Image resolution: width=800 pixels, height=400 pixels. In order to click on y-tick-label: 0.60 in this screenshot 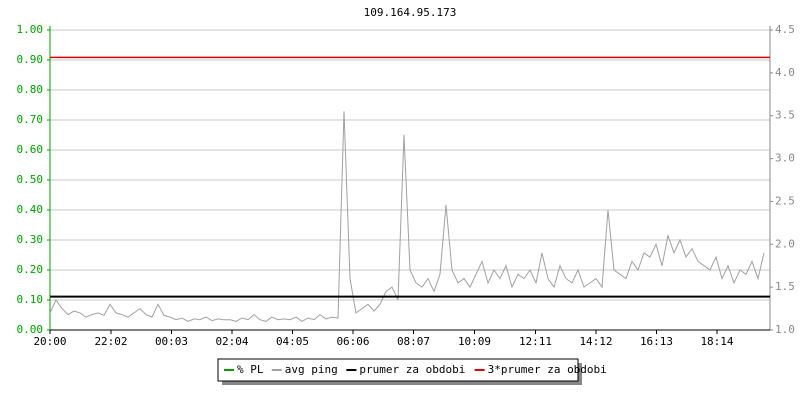, I will do `click(30, 149)`.